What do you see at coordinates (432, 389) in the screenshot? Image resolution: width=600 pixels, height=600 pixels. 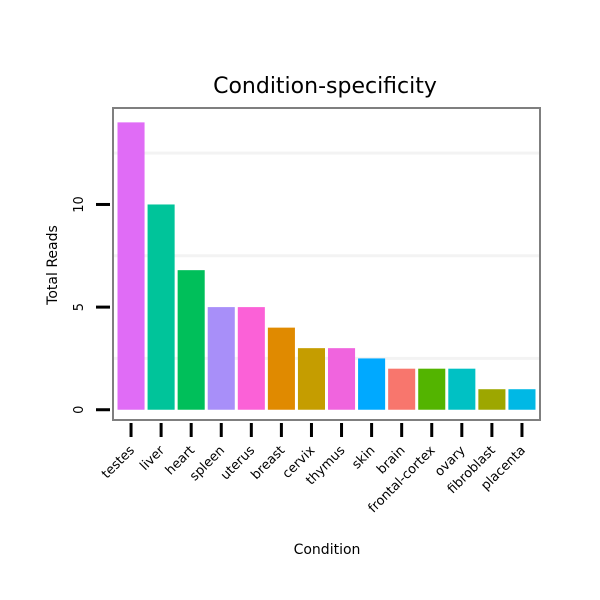 I see `bar-frontal-cortex` at bounding box center [432, 389].